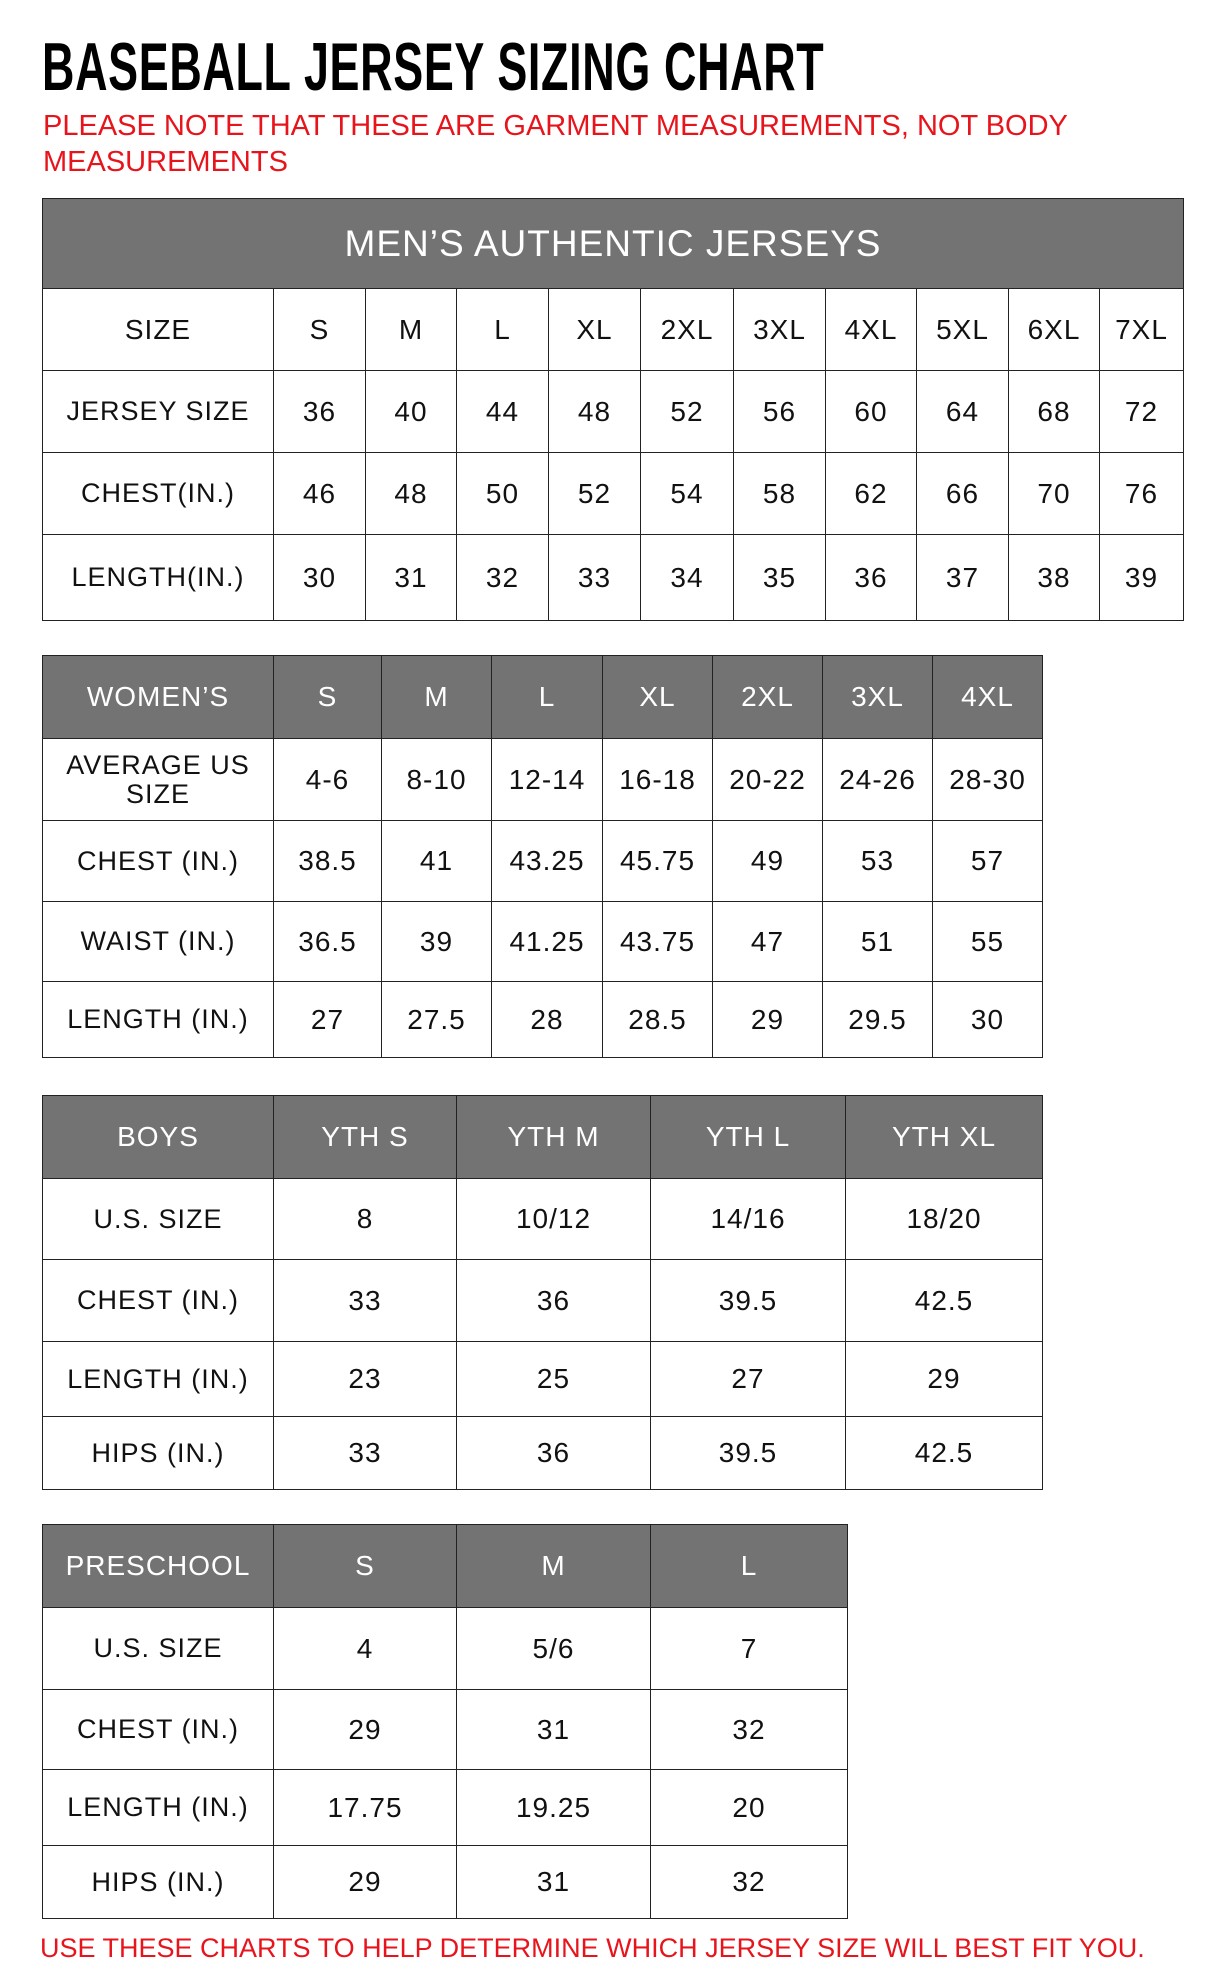 The width and height of the screenshot is (1220, 1974). I want to click on row-label: AVERAGE US SIZE, so click(158, 779).